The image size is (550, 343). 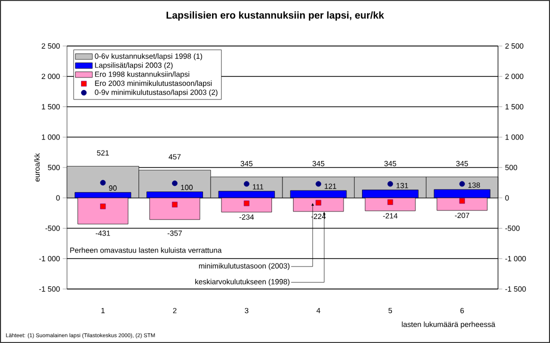 I want to click on chart-title: Lapsilisien ero kustannuksiin per lapsi, eur/kk, so click(x=275, y=16).